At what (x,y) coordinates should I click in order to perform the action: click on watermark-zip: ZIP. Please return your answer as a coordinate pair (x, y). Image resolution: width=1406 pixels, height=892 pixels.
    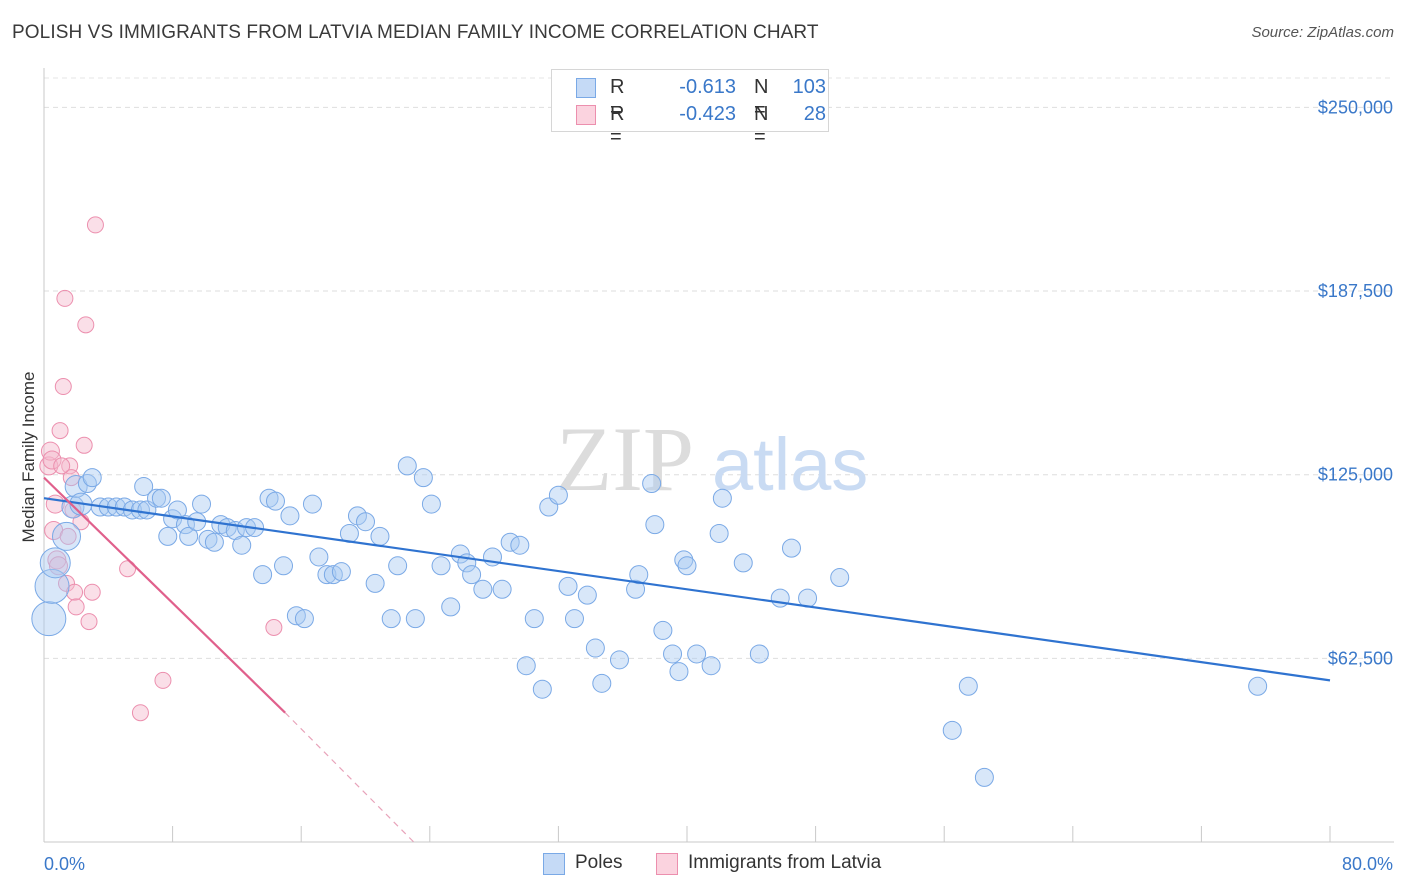
    Looking at the image, I should click on (625, 459).